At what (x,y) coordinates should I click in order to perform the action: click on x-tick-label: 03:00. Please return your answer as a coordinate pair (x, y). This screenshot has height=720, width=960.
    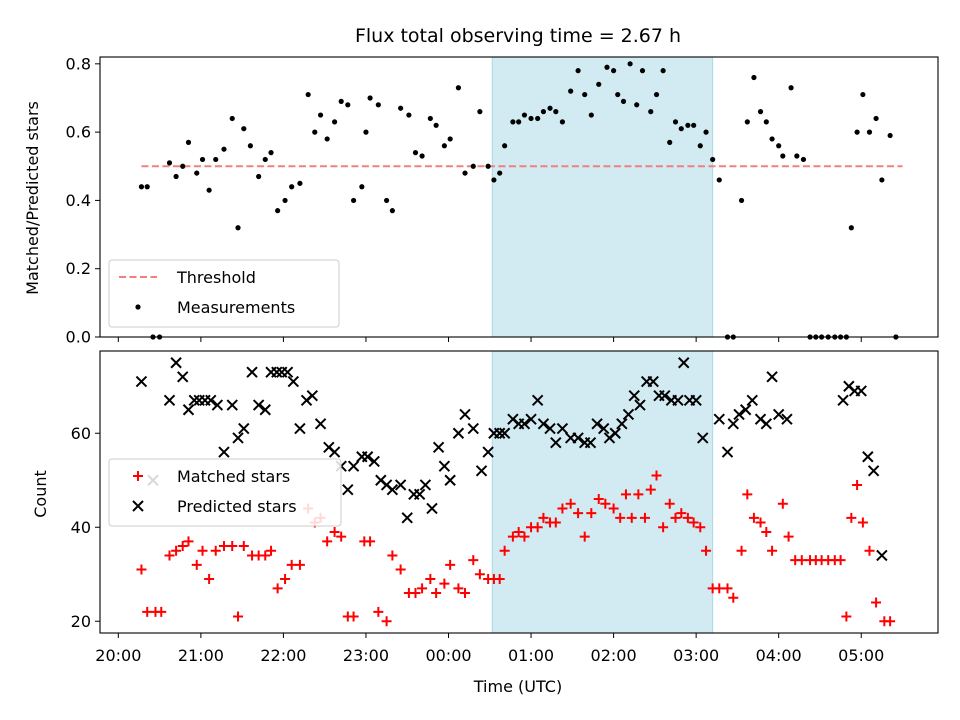
    Looking at the image, I should click on (696, 655).